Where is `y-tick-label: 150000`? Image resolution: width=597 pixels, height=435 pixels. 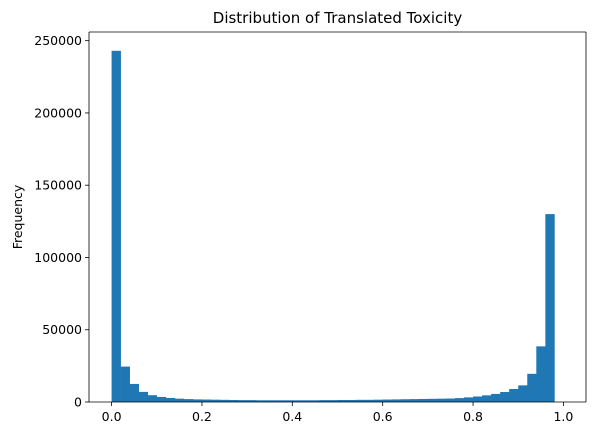 y-tick-label: 150000 is located at coordinates (58, 185).